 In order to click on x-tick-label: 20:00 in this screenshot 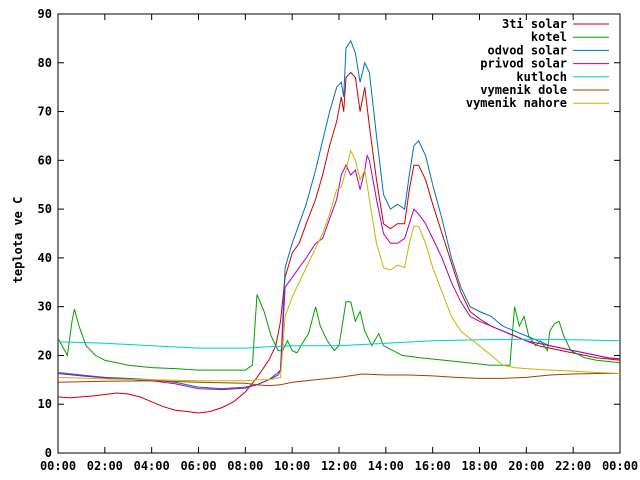, I will do `click(526, 466)`.